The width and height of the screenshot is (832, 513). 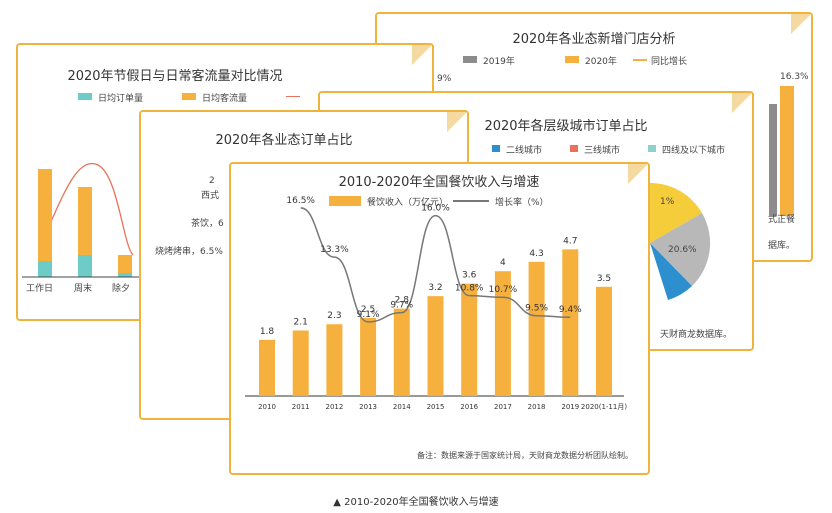 What do you see at coordinates (435, 265) in the screenshot?
I see `growth-rate-line` at bounding box center [435, 265].